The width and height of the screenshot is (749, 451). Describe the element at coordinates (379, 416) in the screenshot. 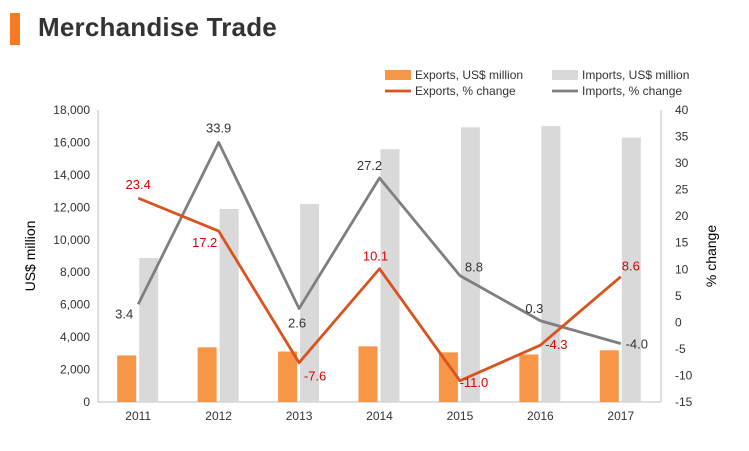

I see `x-tick-label: 2014` at that location.